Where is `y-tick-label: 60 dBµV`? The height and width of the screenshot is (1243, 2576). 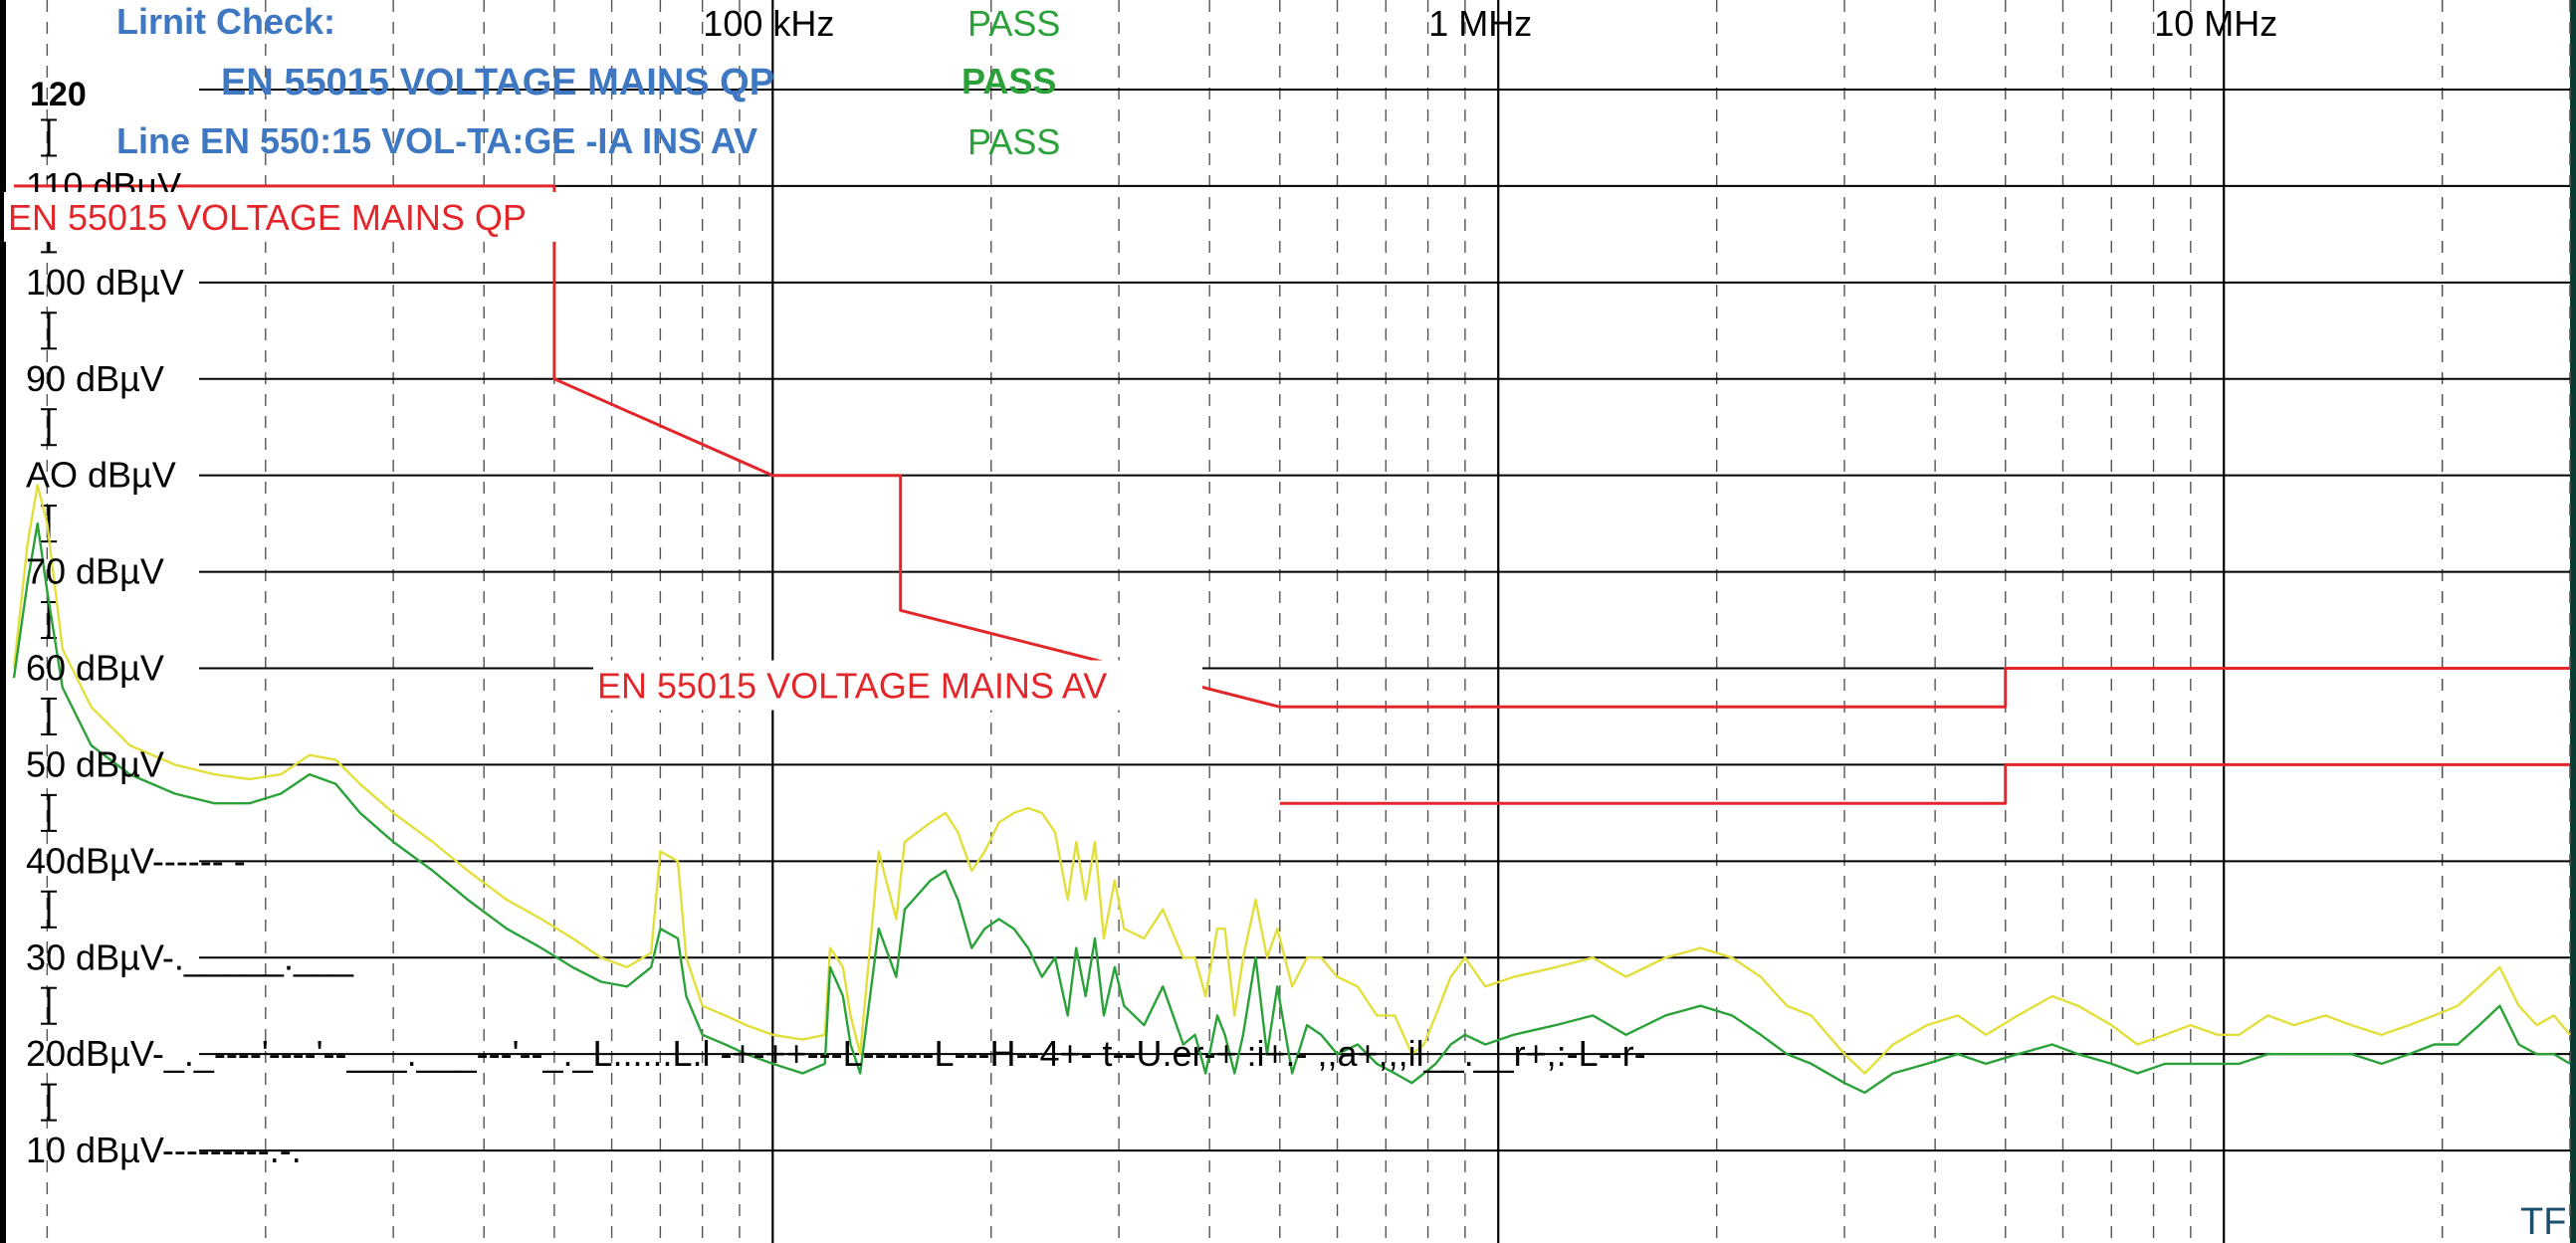
y-tick-label: 60 dBµV is located at coordinates (95, 668).